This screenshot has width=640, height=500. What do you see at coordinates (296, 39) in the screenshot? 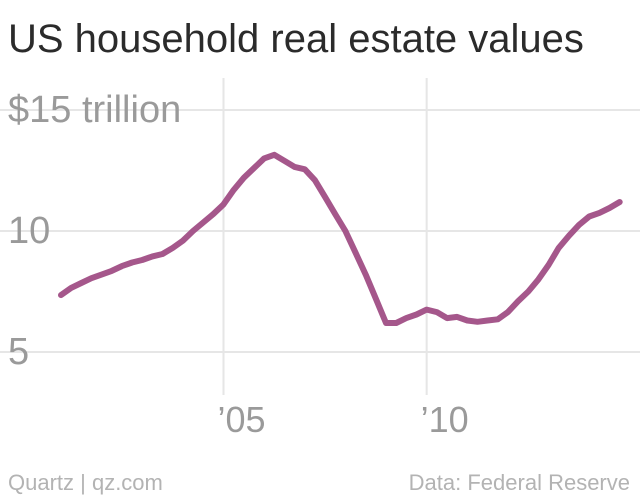
I see `chart-title: US household real estate values` at bounding box center [296, 39].